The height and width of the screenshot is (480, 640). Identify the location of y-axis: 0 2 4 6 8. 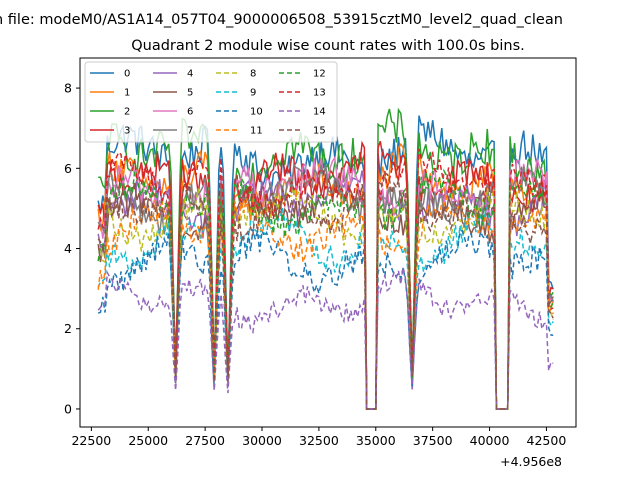
(72, 248).